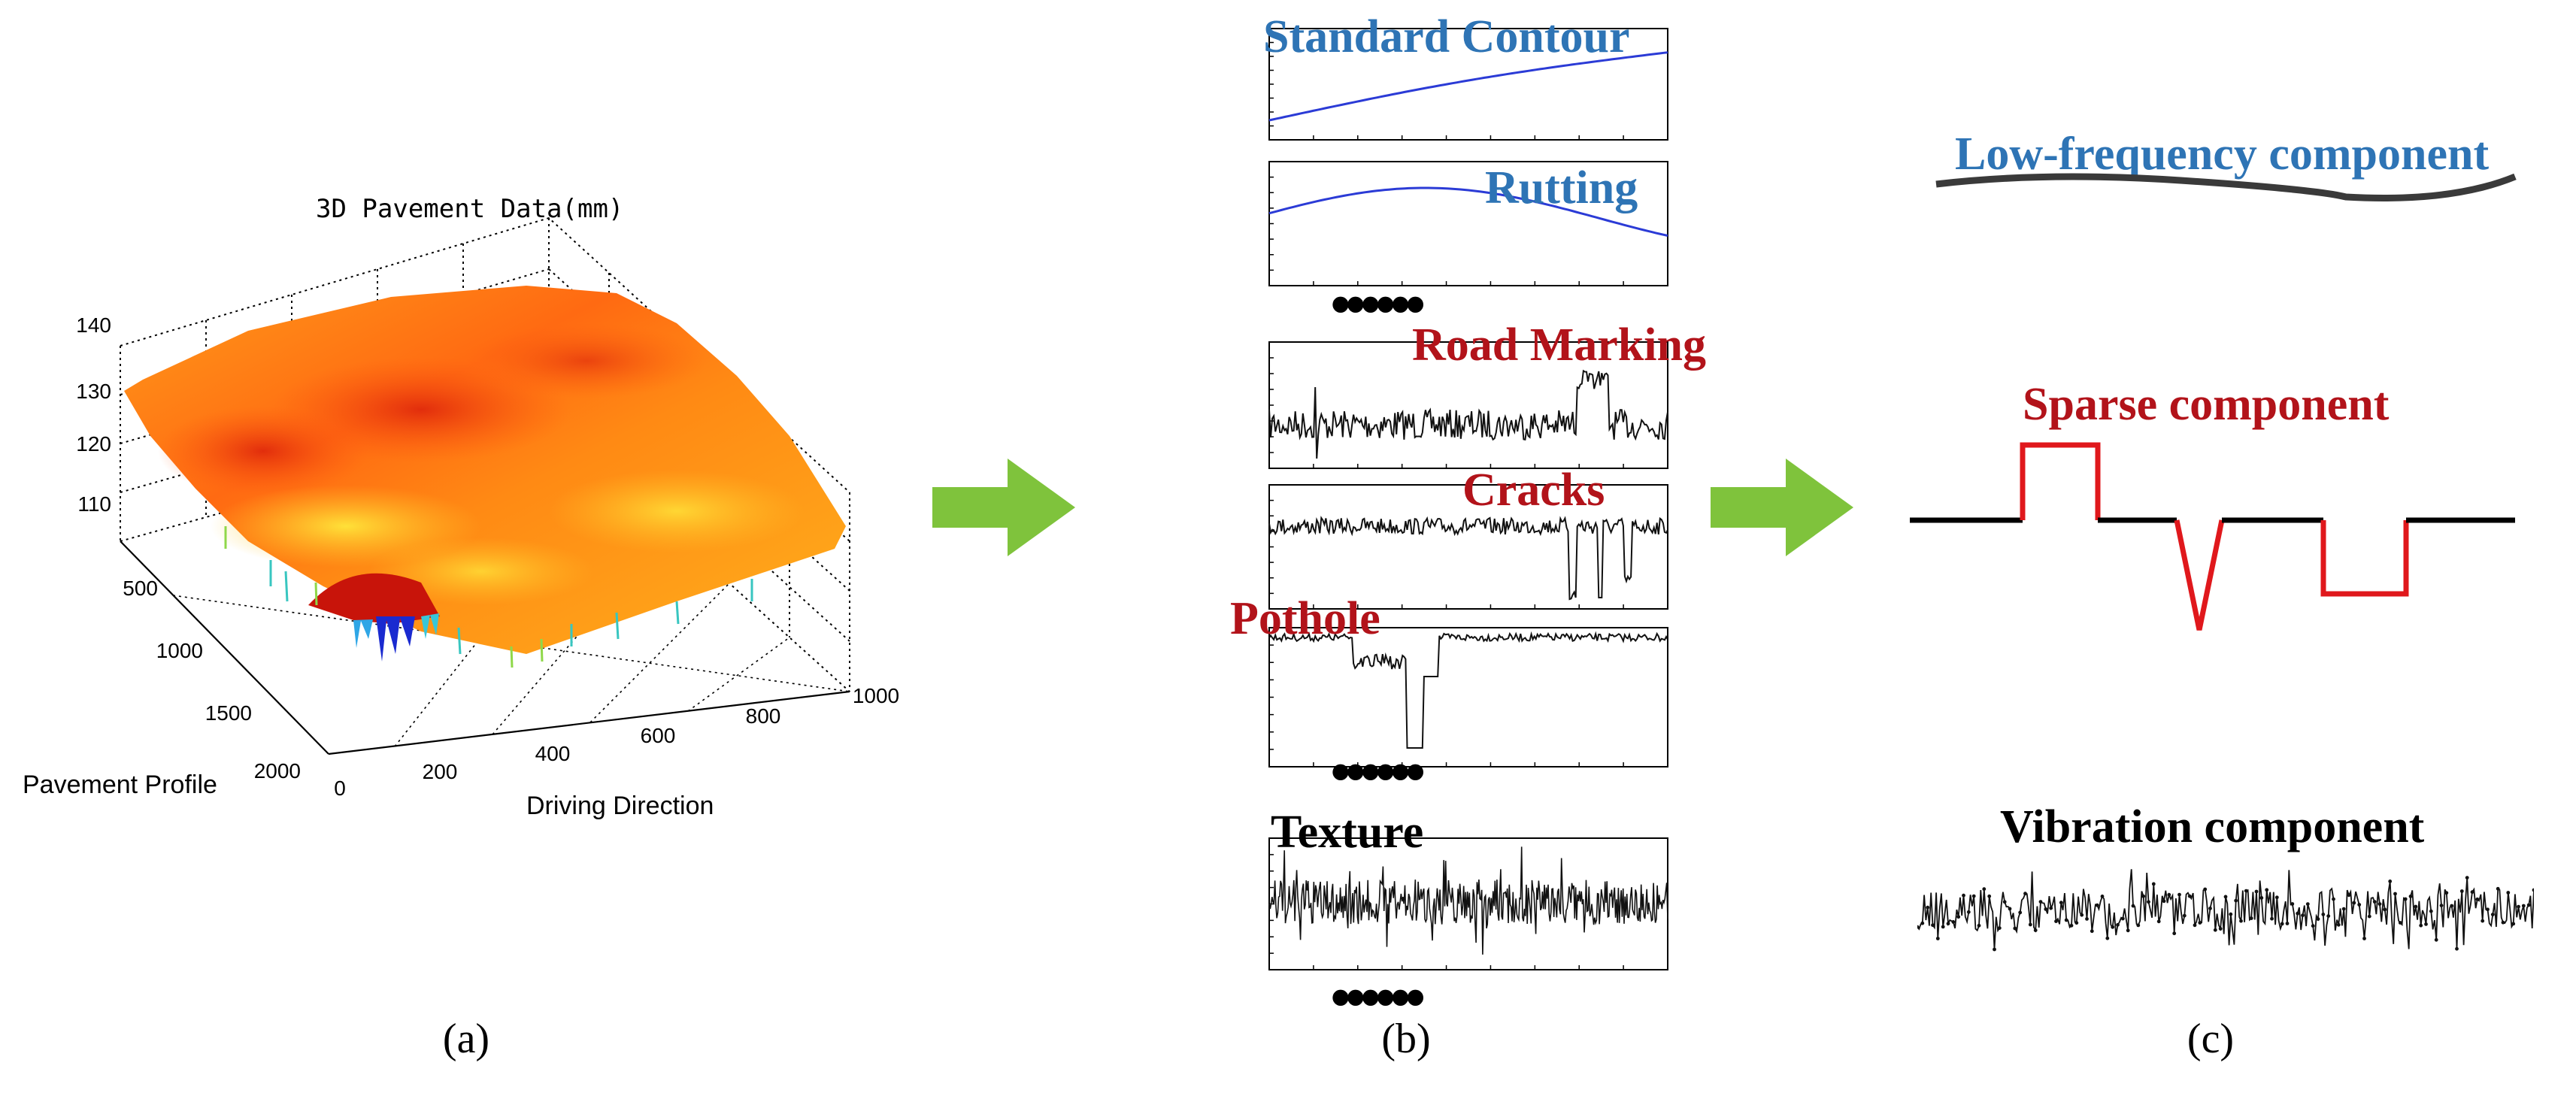 The height and width of the screenshot is (1096, 2576). I want to click on label-cracks: Cracks, so click(1533, 490).